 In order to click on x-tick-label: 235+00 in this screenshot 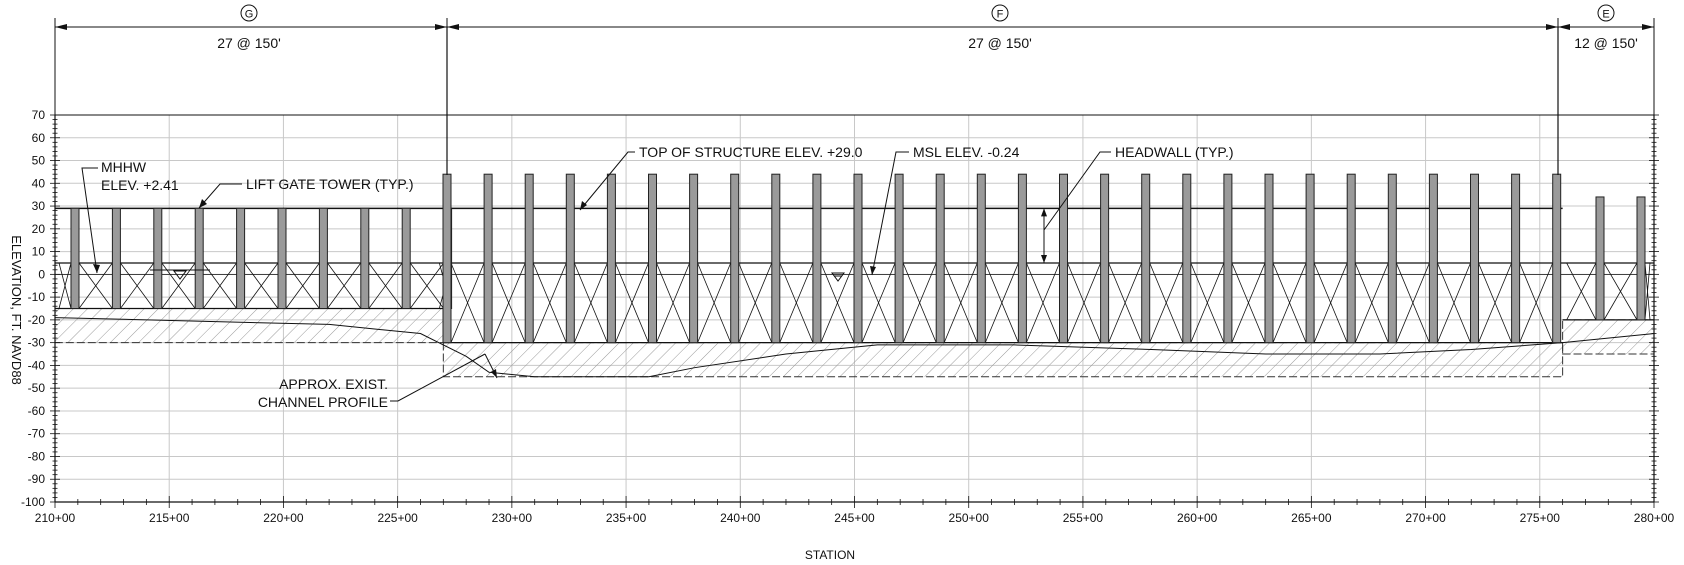, I will do `click(626, 518)`.